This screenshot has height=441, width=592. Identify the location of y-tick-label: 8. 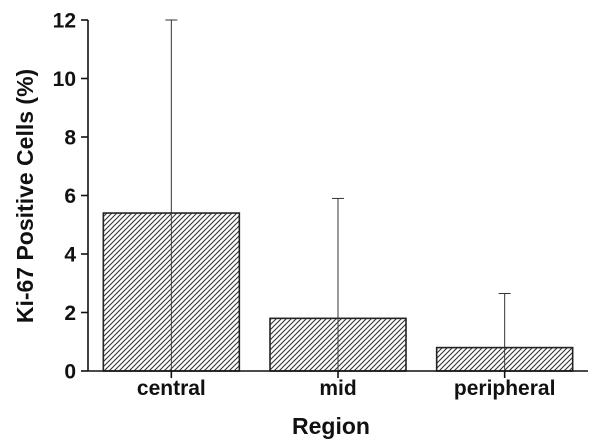
(70, 138).